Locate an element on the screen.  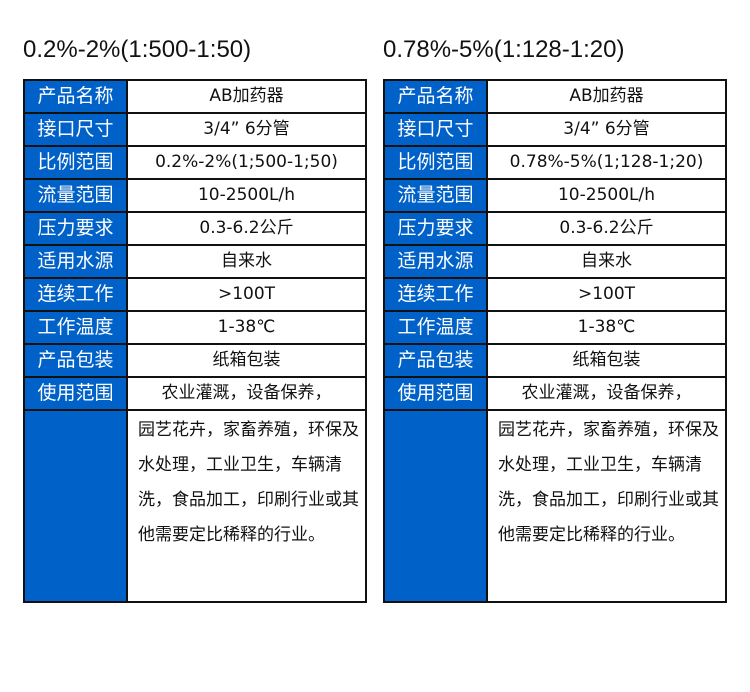
spec-value: 0.78%-5%(1;128-1;20) is located at coordinates (606, 162).